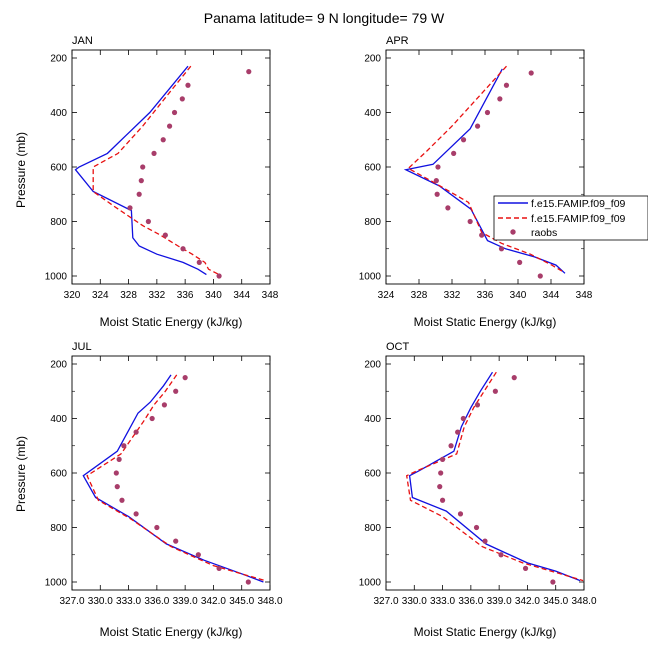 This screenshot has width=648, height=648. What do you see at coordinates (398, 347) in the screenshot?
I see `panel-title: OCT` at bounding box center [398, 347].